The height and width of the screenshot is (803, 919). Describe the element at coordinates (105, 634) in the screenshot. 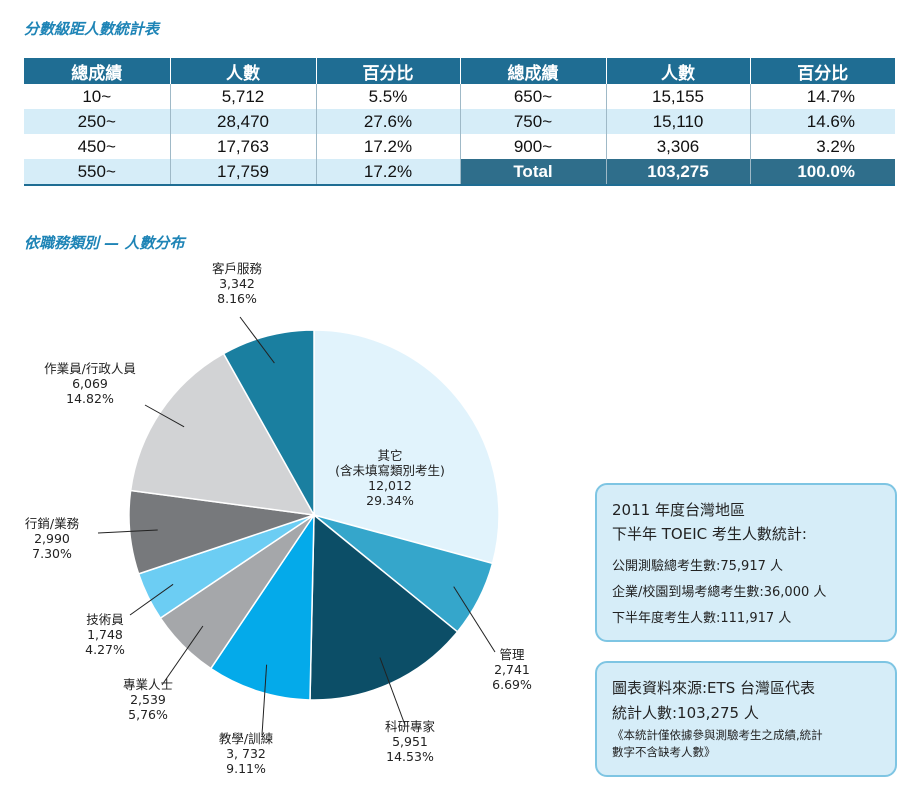

I see `slice-label: 1,748` at that location.